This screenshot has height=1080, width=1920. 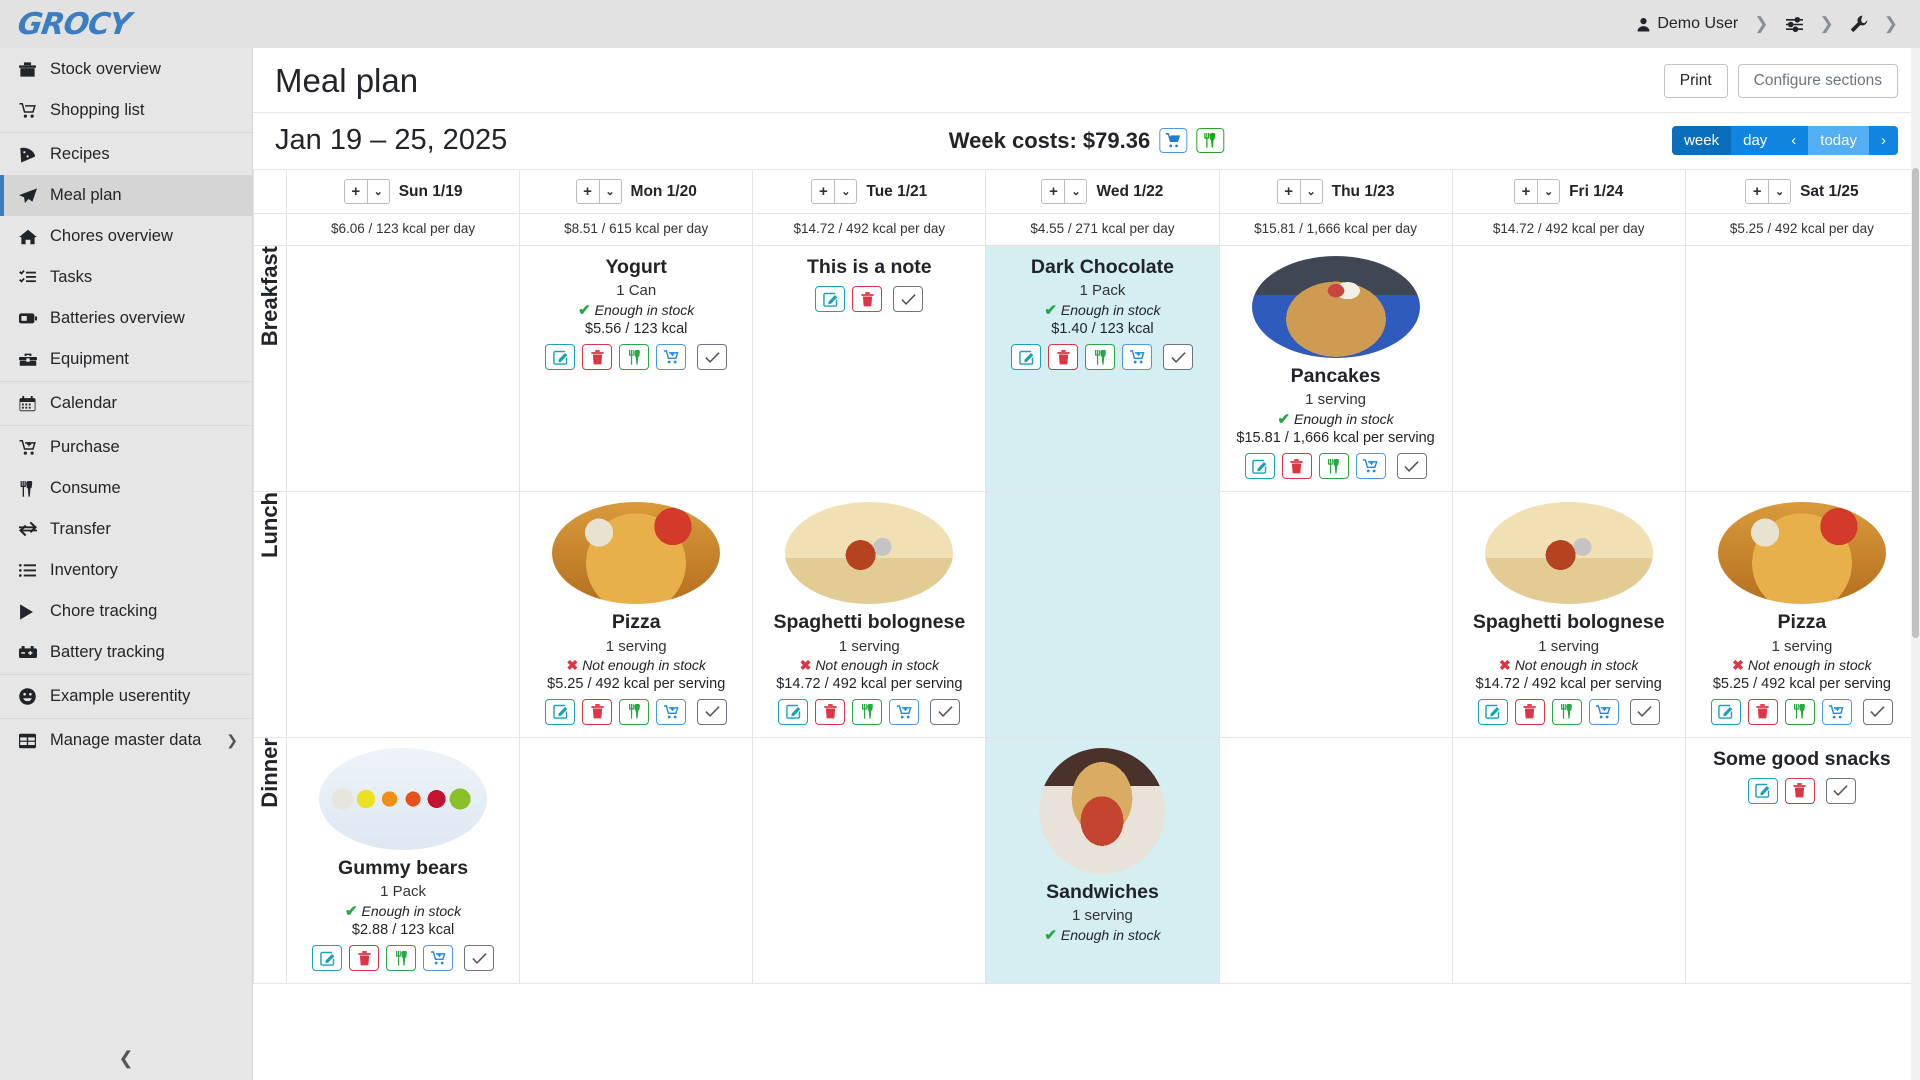 What do you see at coordinates (587, 191) in the screenshot?
I see `add-meal-plan-entry-button-1: +` at bounding box center [587, 191].